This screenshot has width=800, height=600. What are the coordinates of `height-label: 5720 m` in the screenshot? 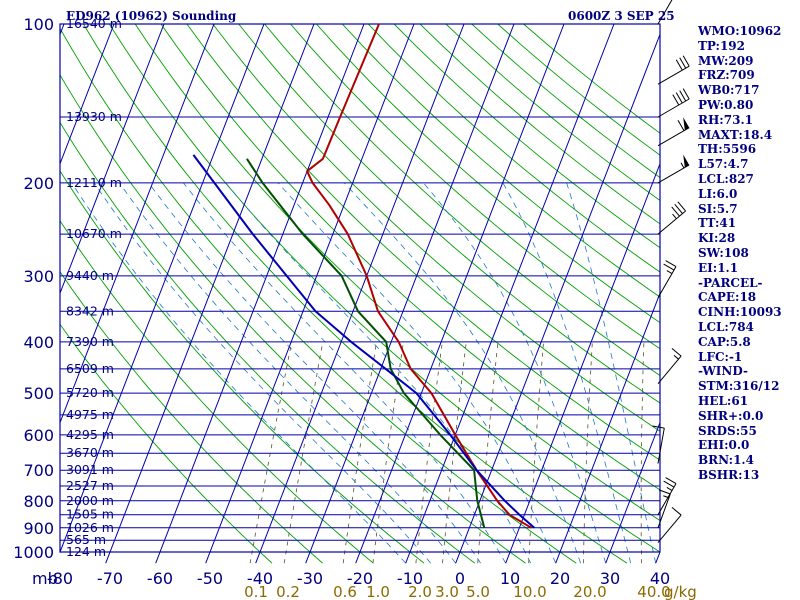 It's located at (90, 392).